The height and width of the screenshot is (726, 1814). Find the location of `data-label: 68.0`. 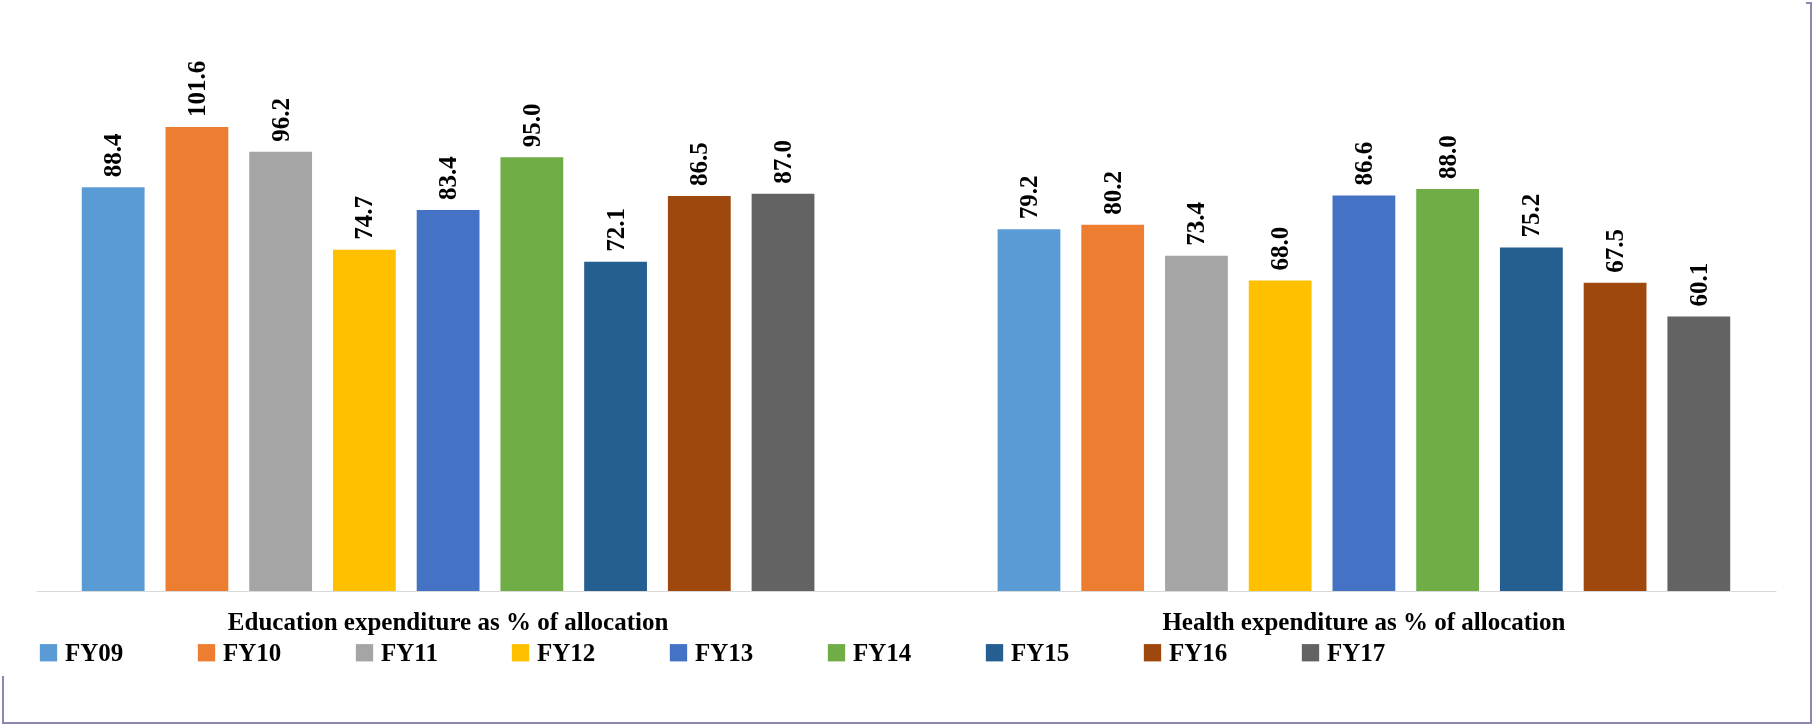

data-label: 68.0 is located at coordinates (1280, 248).